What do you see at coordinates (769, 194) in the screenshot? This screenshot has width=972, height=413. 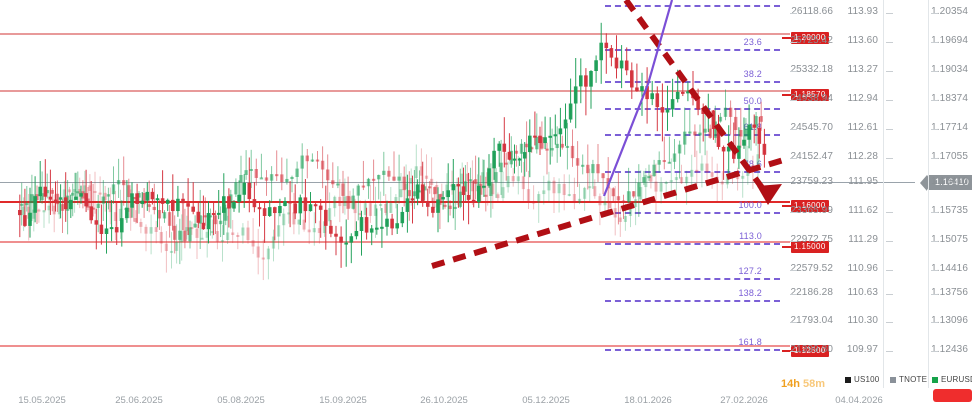 I see `trendline-arrowhead` at bounding box center [769, 194].